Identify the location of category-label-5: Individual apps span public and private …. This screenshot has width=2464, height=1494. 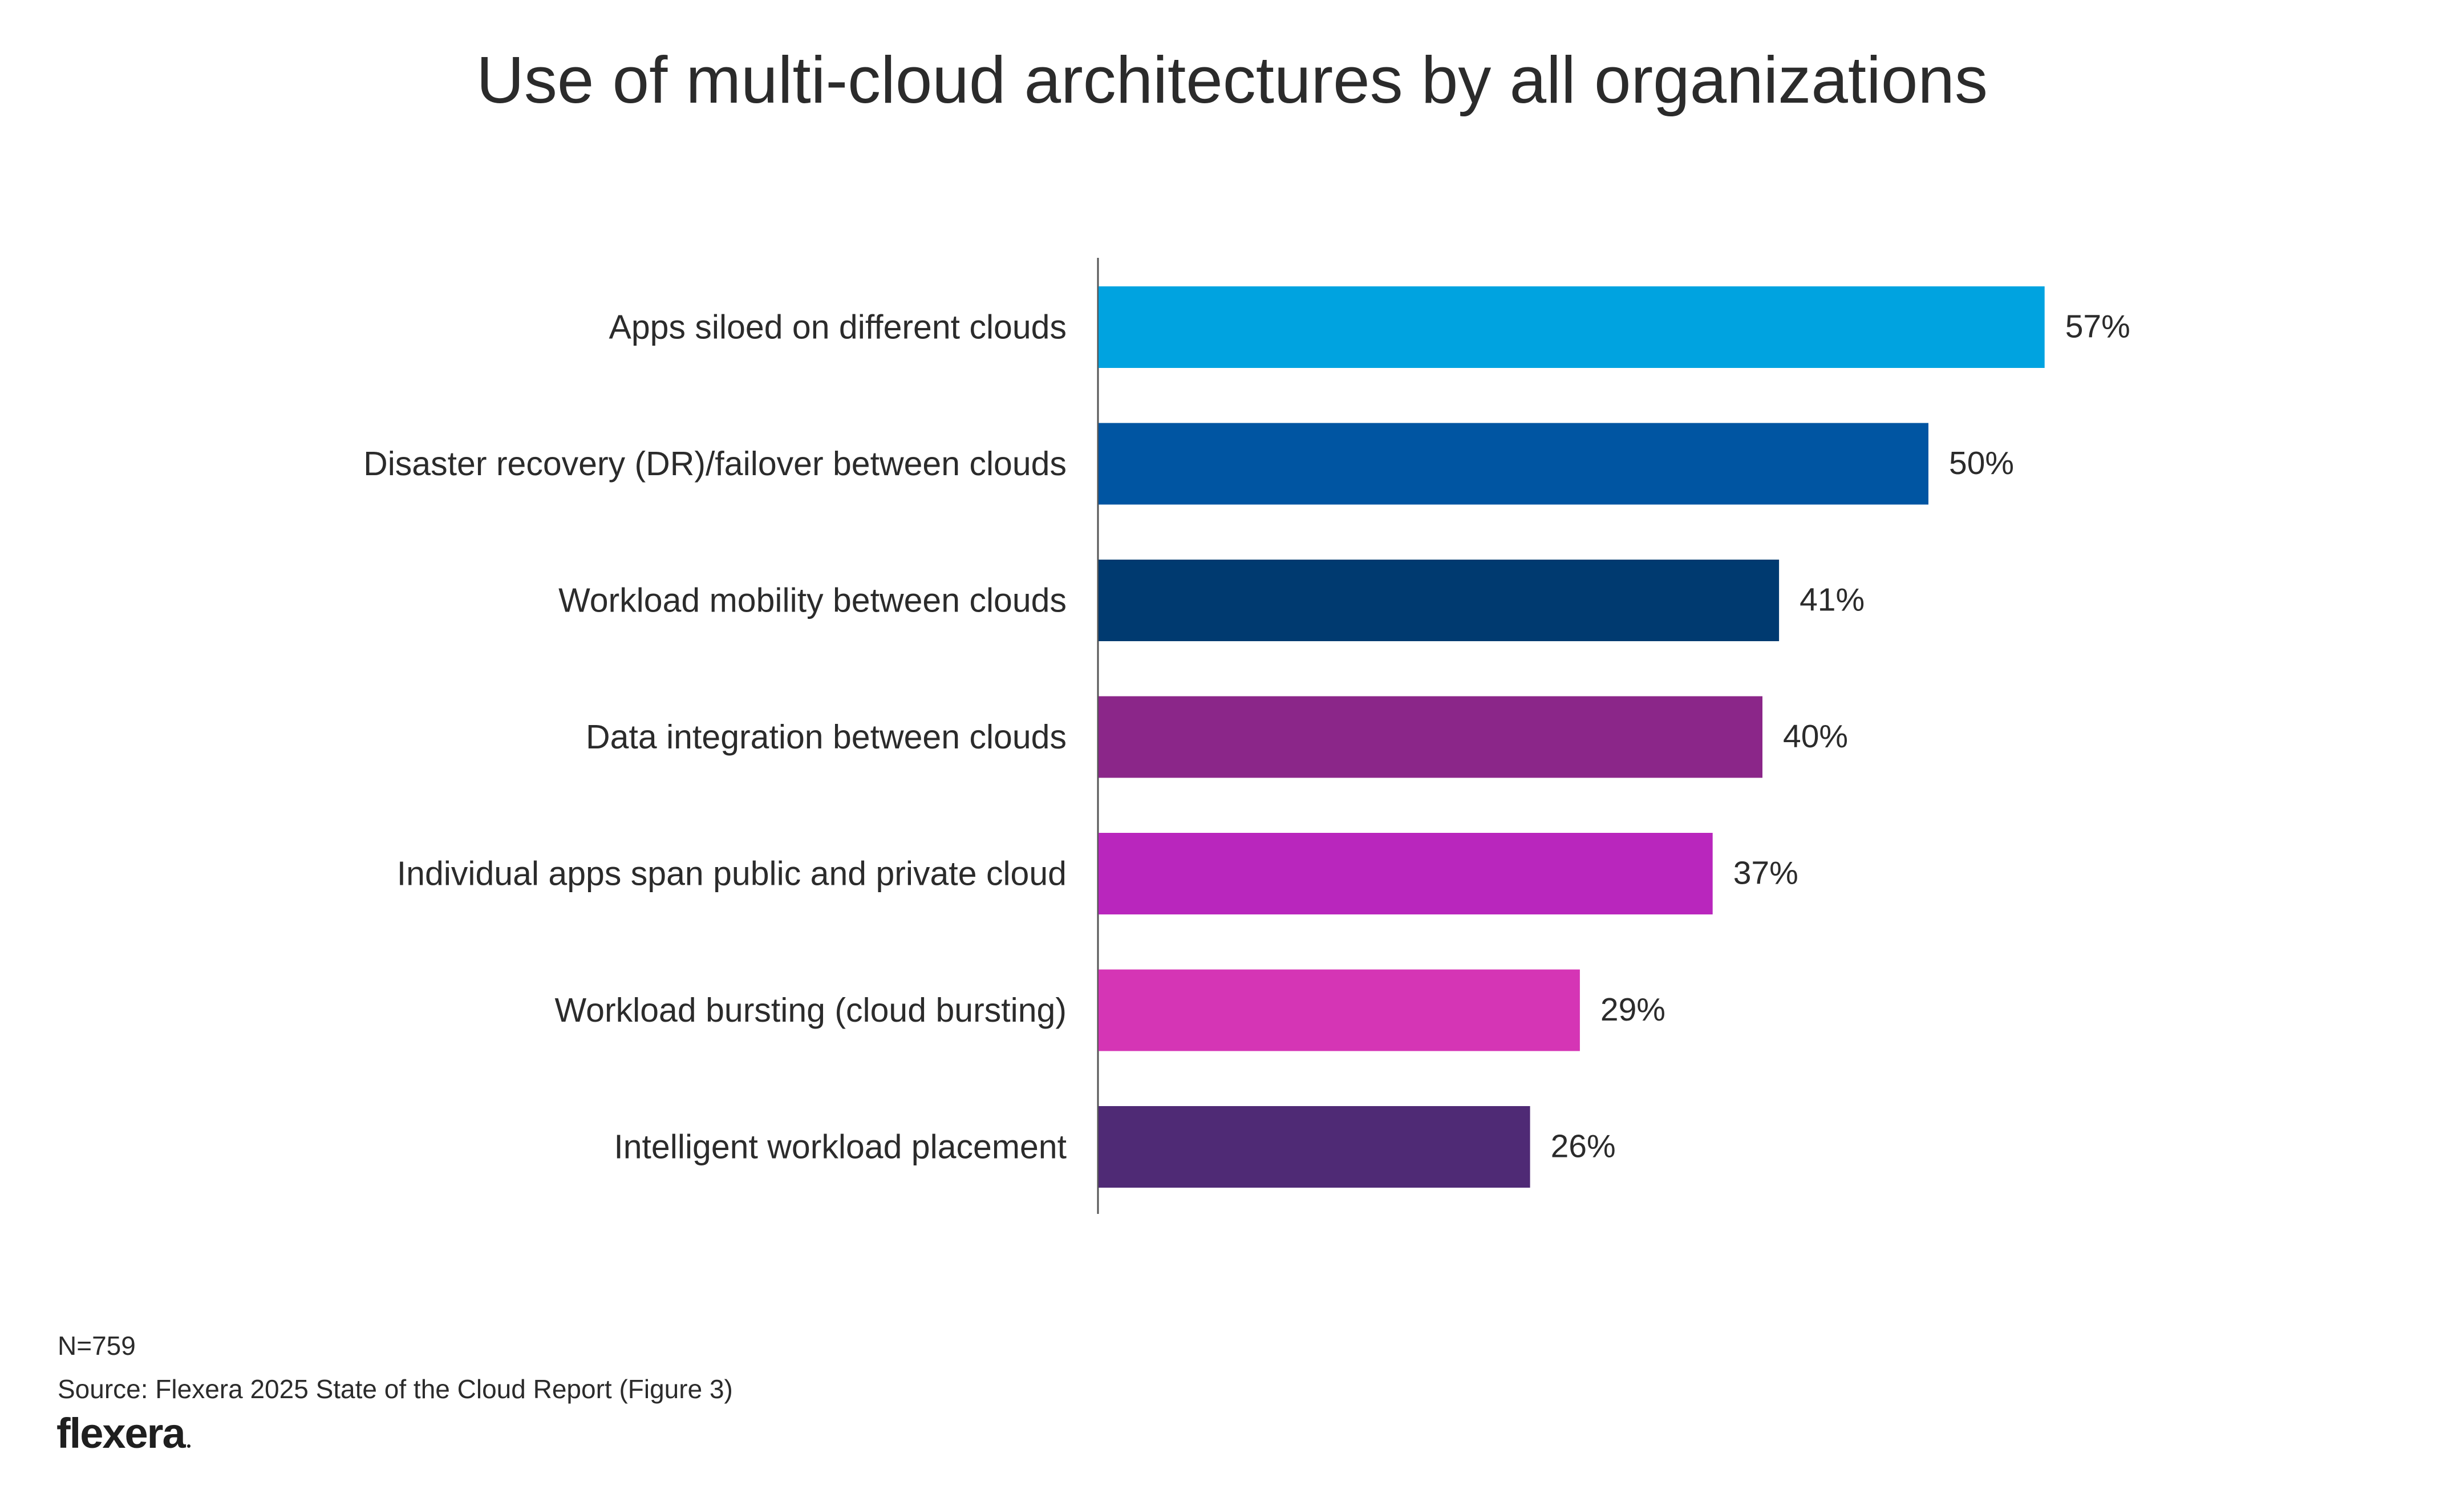
(732, 874).